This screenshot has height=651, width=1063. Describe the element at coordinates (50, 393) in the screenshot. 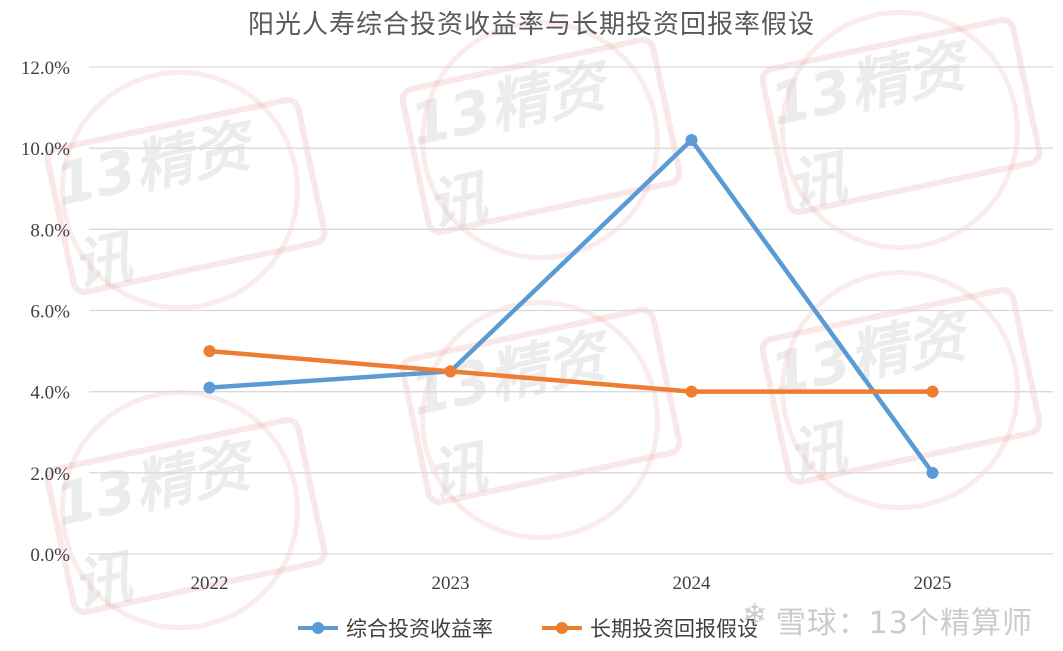

I see `y-tick-label: 4.0%` at that location.